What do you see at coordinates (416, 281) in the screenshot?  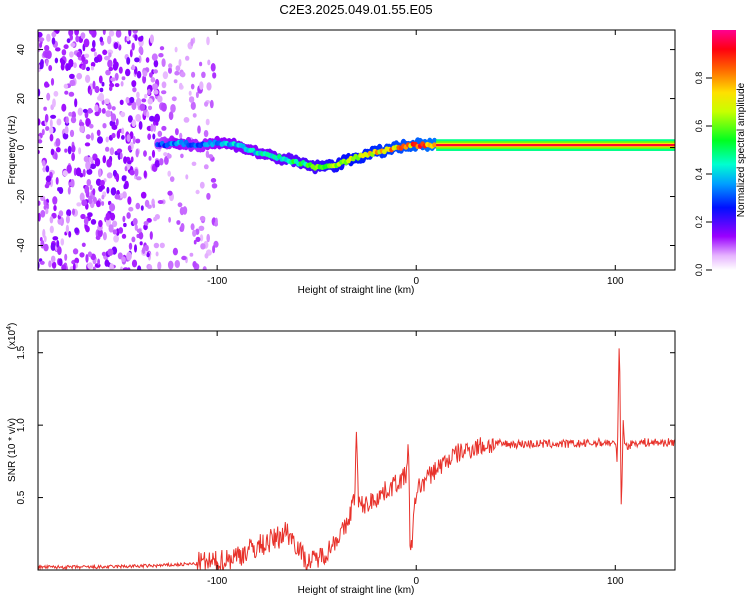 I see `x-tick-label: 0` at bounding box center [416, 281].